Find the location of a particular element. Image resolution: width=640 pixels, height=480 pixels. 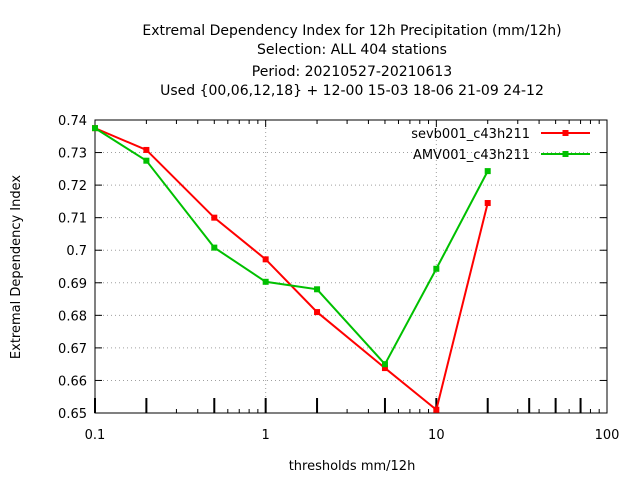

sample-threshold-ticks is located at coordinates (338, 405).